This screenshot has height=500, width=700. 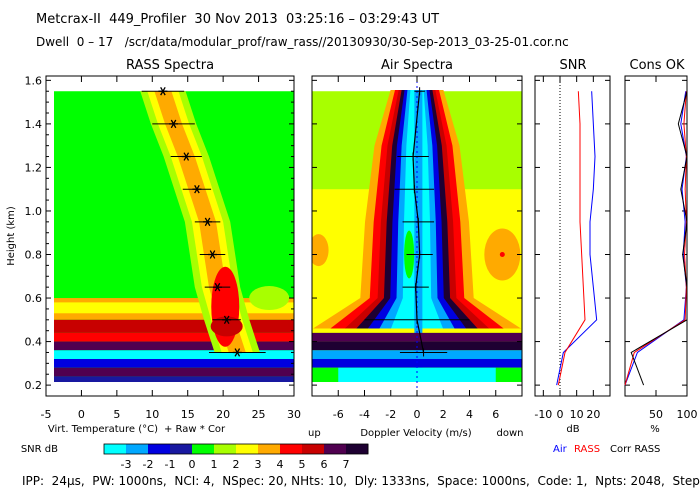 What do you see at coordinates (577, 414) in the screenshot?
I see `snr-x-tick-label: 10` at bounding box center [577, 414].